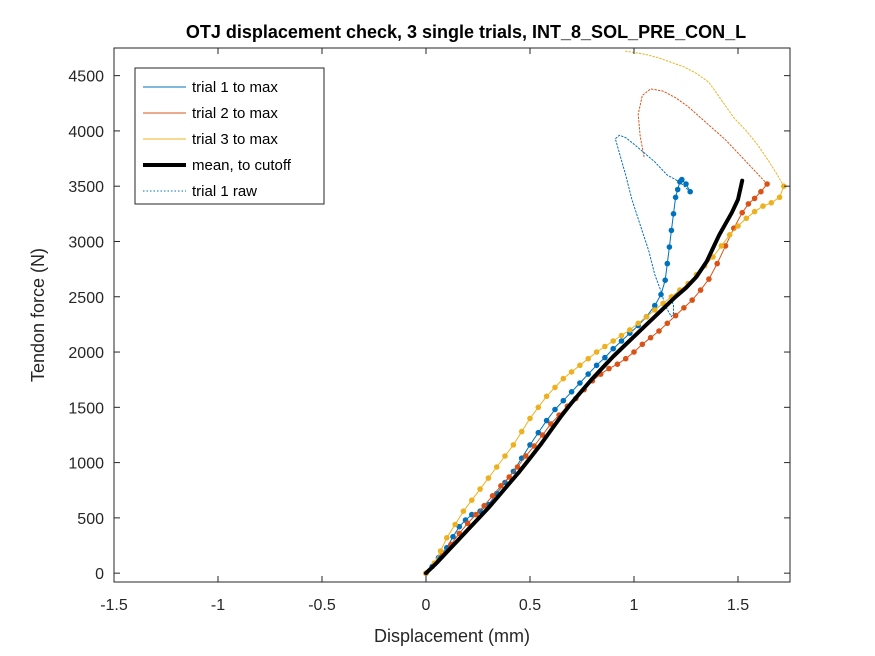 The height and width of the screenshot is (656, 875). What do you see at coordinates (86, 242) in the screenshot?
I see `y-tick-label: 3000` at bounding box center [86, 242].